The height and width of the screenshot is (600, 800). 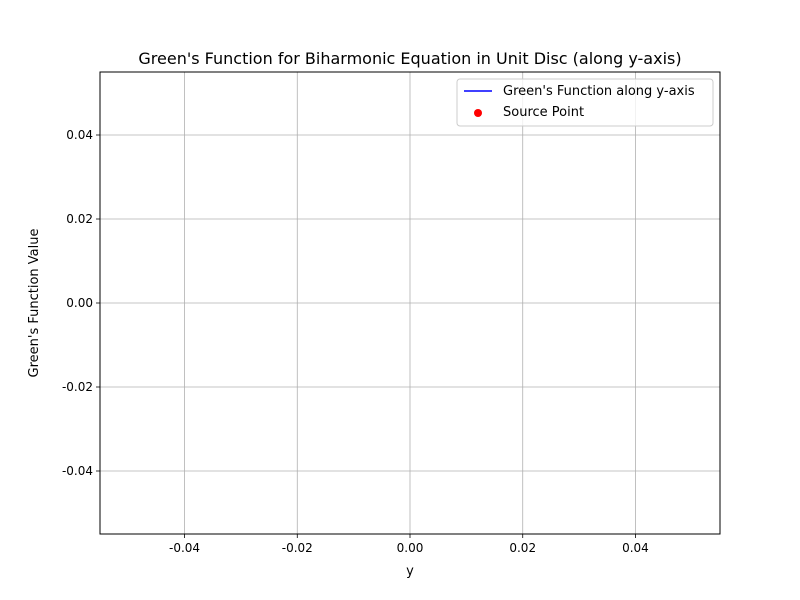 I want to click on x-tick-label: 0.02, so click(x=522, y=548).